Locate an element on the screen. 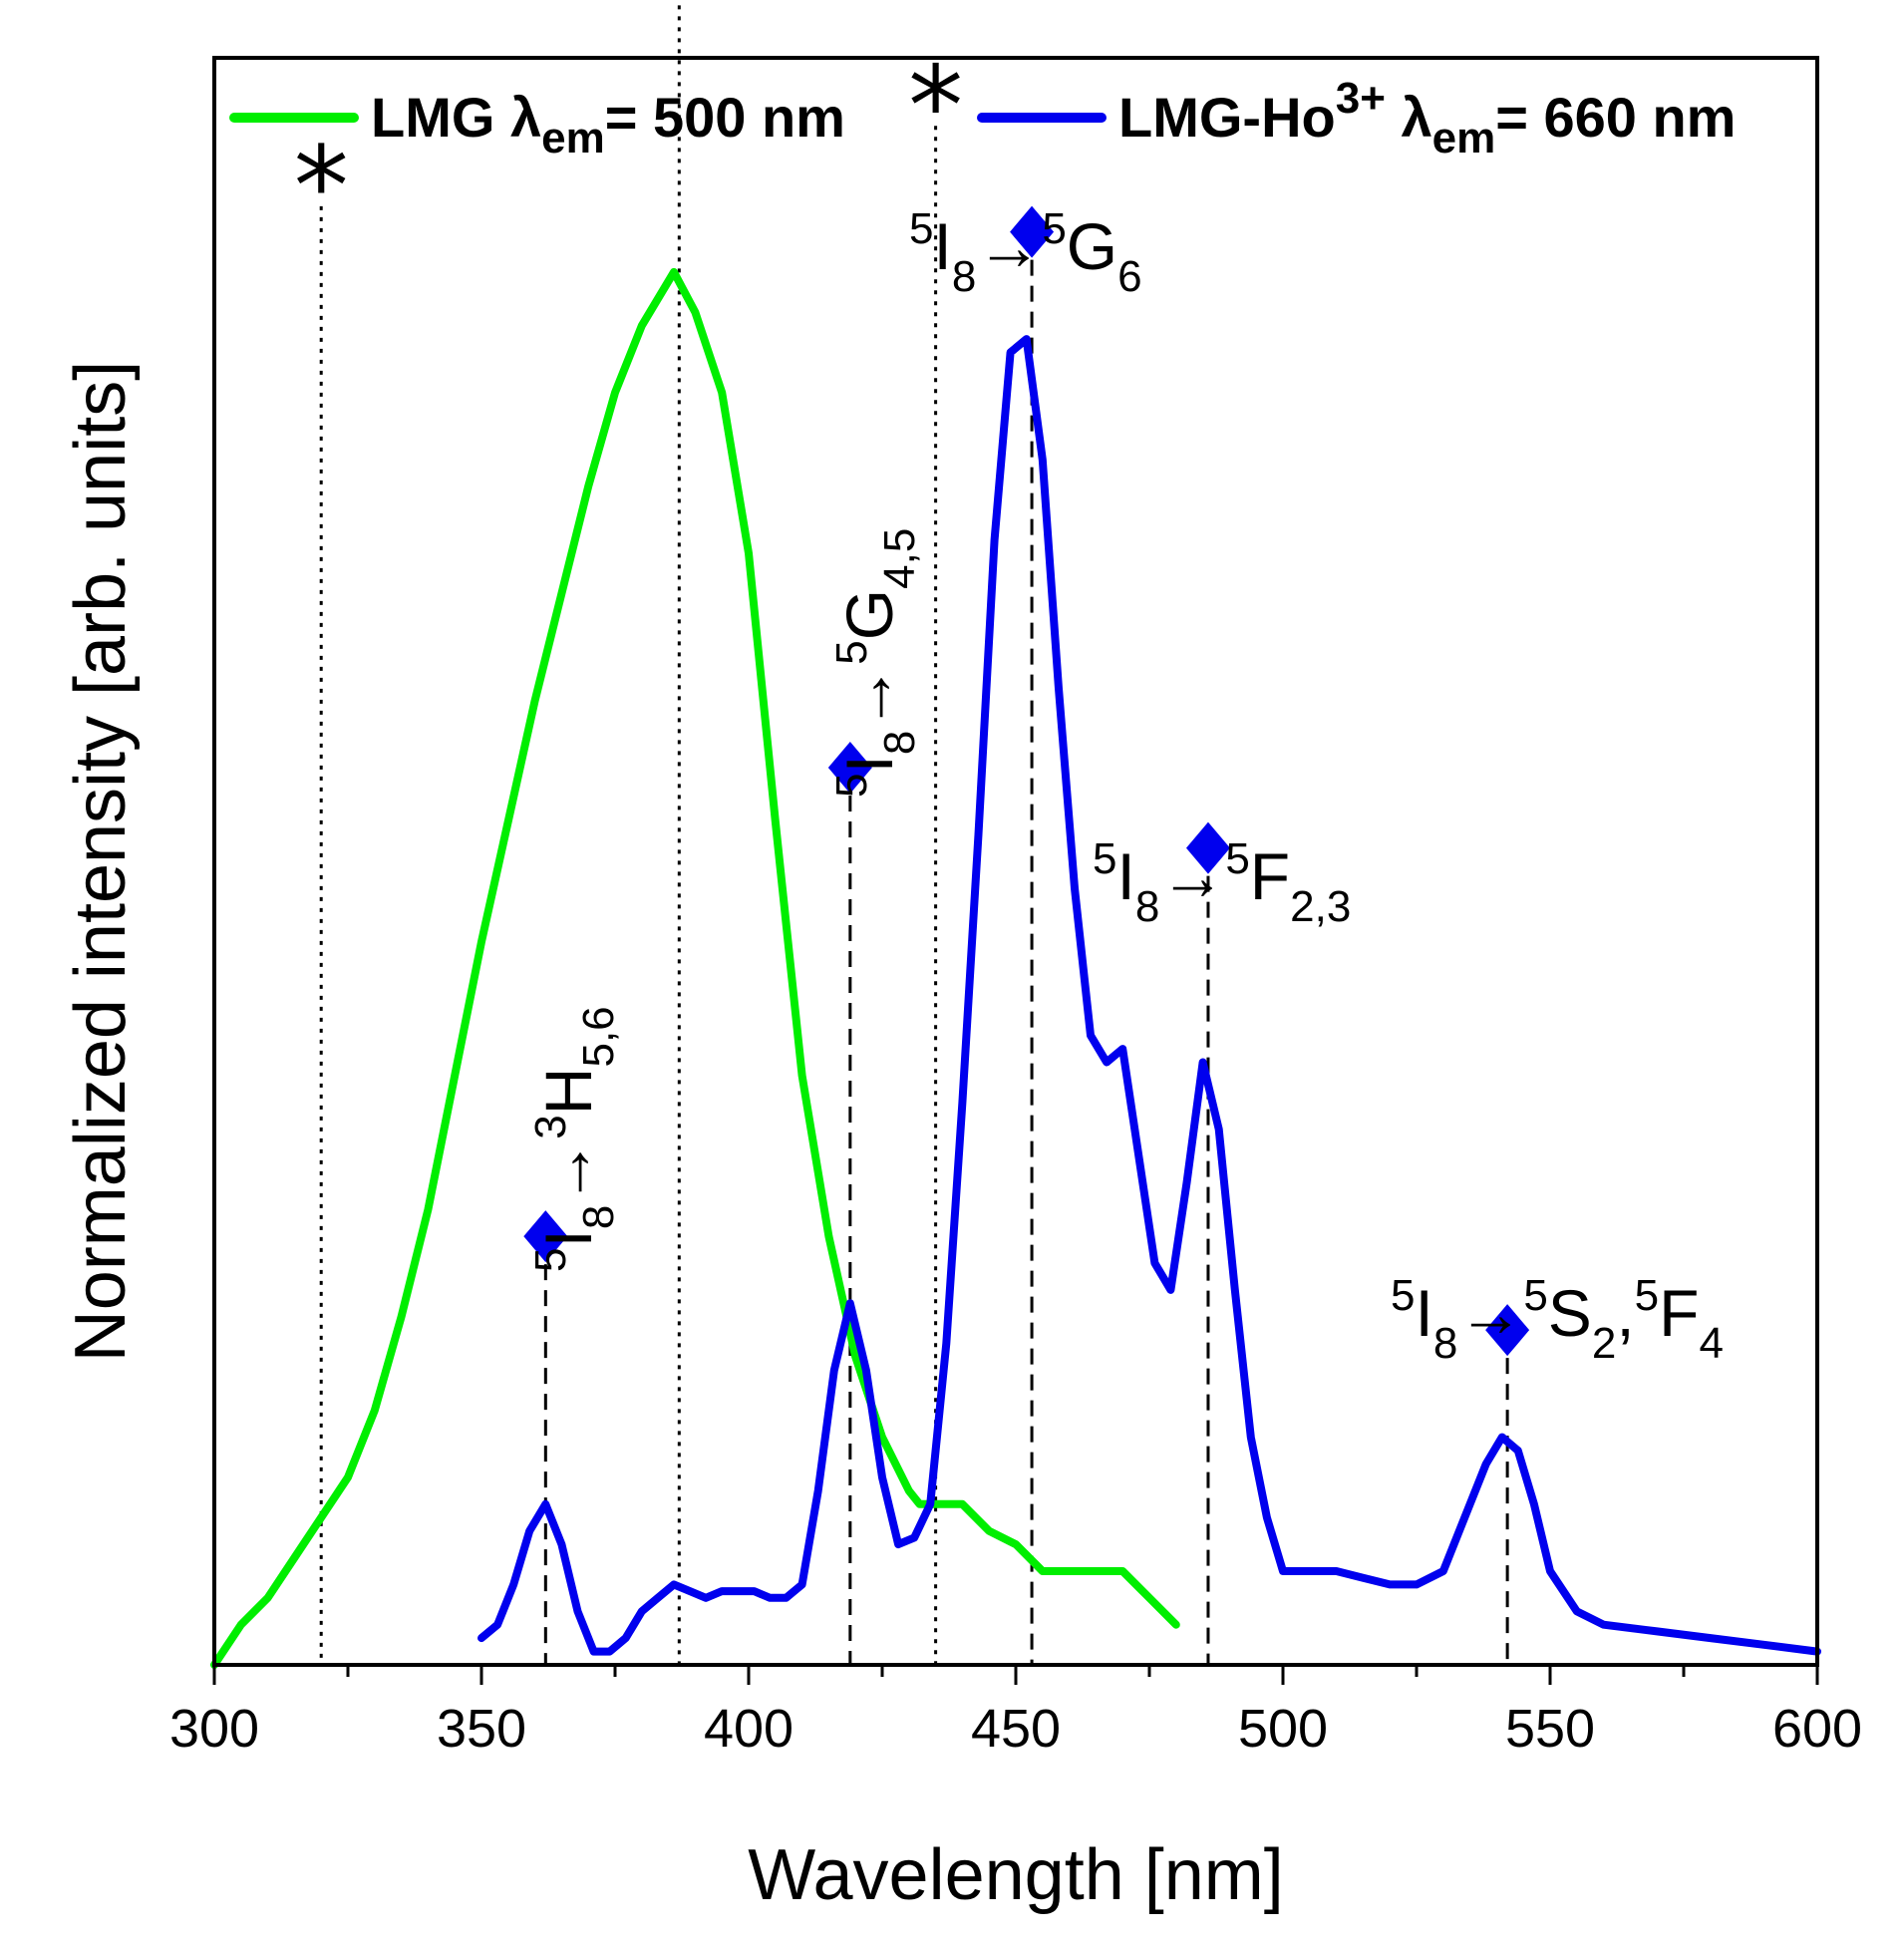  x-axis-title: Wavelength [nm] is located at coordinates (1016, 1875).